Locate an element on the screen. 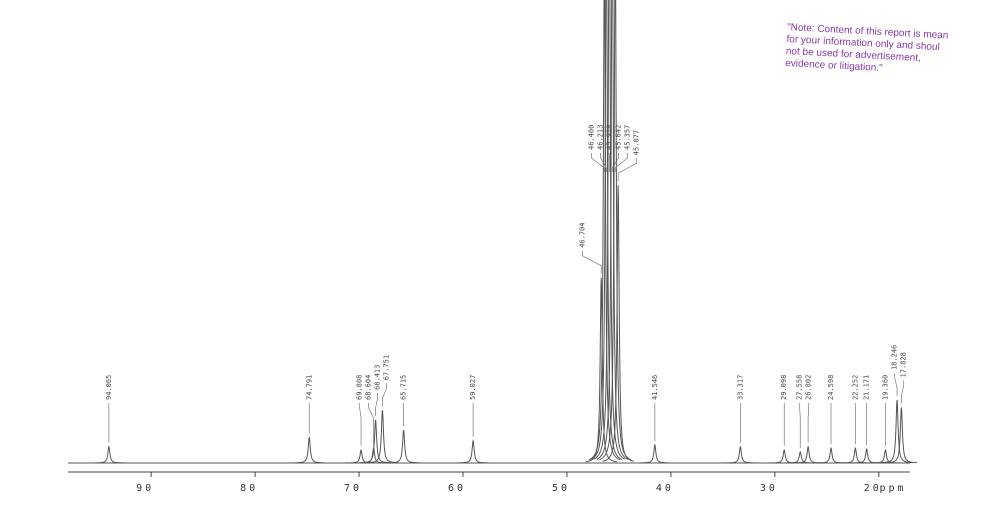 The height and width of the screenshot is (516, 981). peak-label: 22.252 is located at coordinates (855, 387).